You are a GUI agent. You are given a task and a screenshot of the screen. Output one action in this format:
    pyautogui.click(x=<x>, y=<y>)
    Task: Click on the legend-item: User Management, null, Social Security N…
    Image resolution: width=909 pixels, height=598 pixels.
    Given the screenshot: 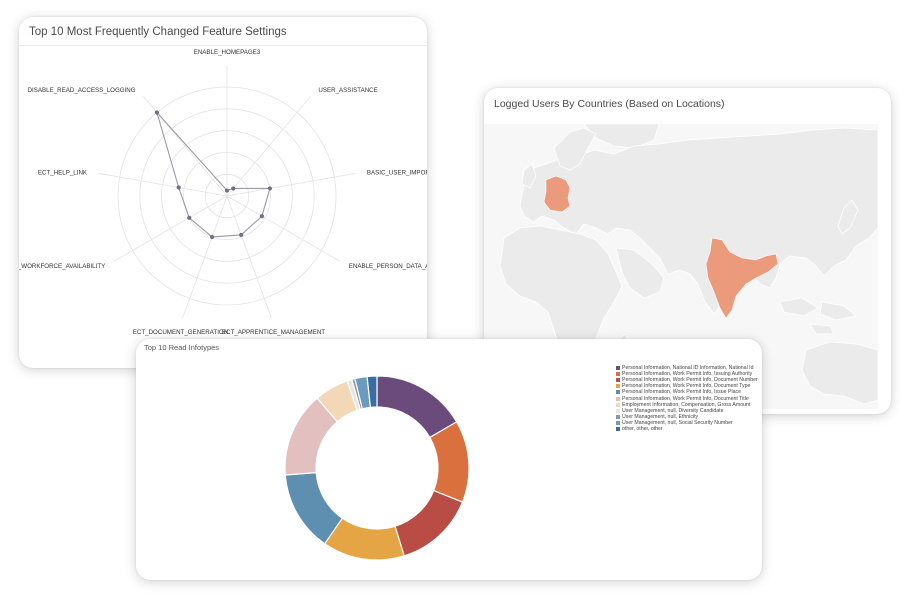 What is the action you would take?
    pyautogui.click(x=687, y=423)
    